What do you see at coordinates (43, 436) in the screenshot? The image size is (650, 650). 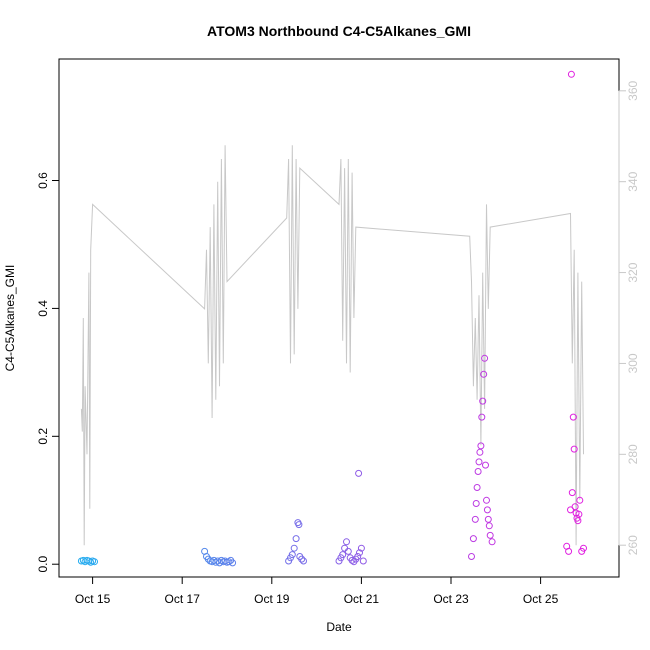 I see `y-tick-label: 0.2` at bounding box center [43, 436].